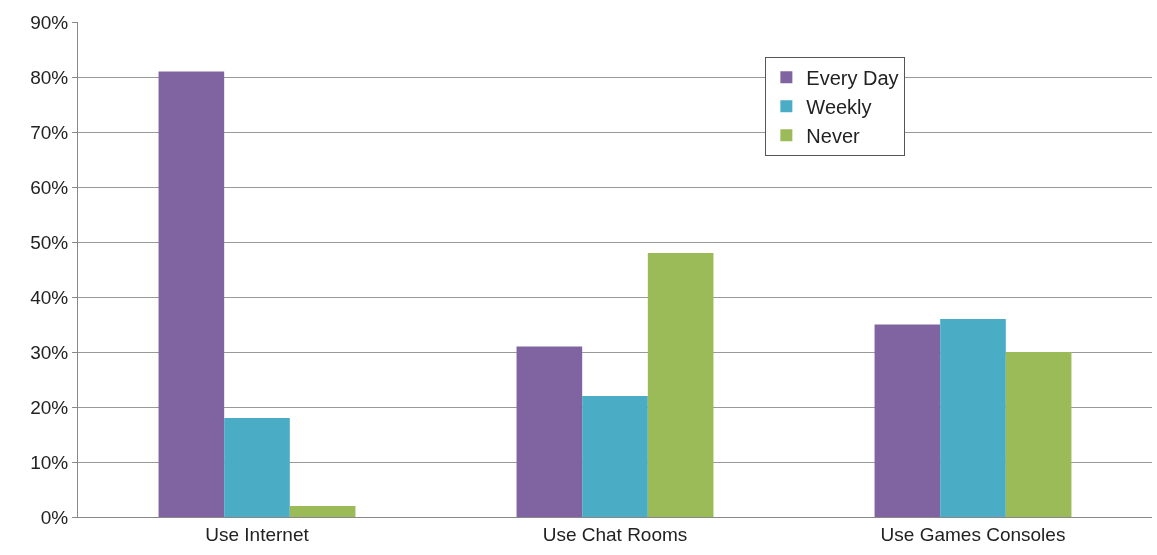 This screenshot has height=555, width=1157. Describe the element at coordinates (615, 534) in the screenshot. I see `x-tick-label: Use Chat Rooms` at that location.